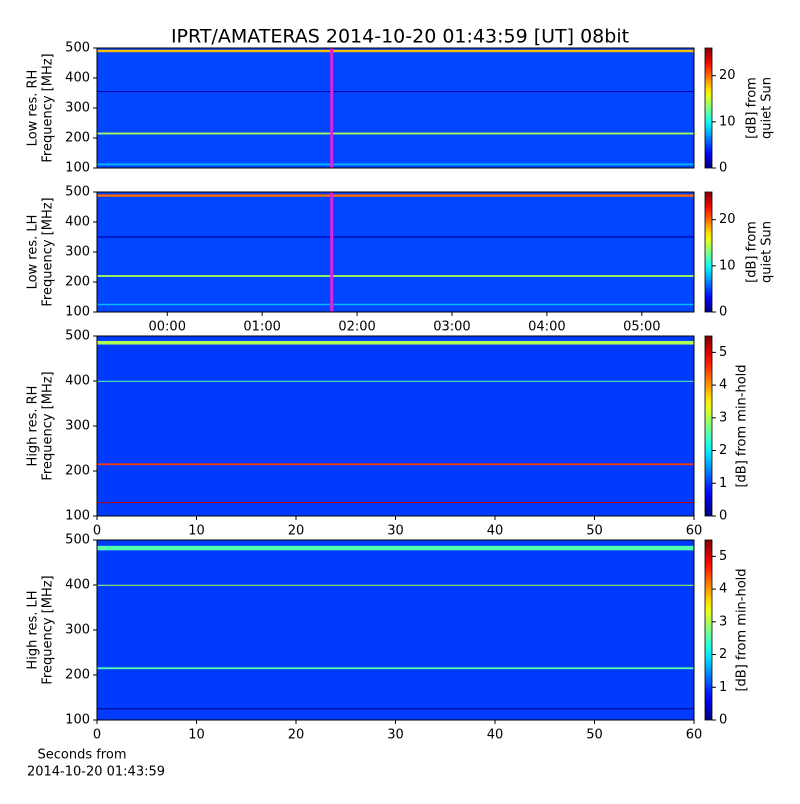  I want to click on x-tick-label: 03:00, so click(451, 327).